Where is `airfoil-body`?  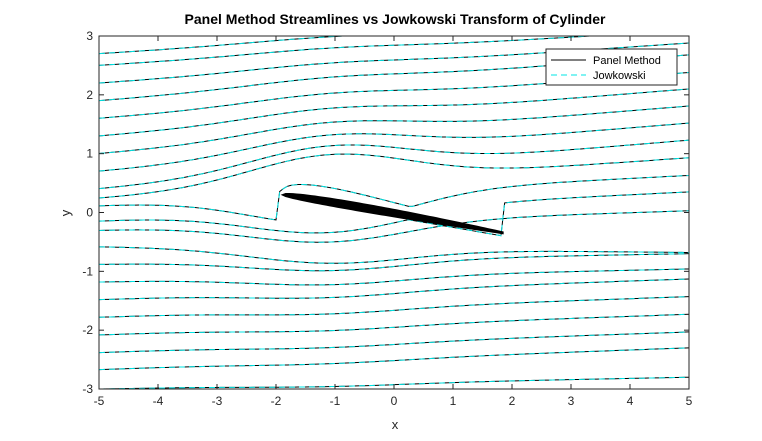
airfoil-body is located at coordinates (392, 214).